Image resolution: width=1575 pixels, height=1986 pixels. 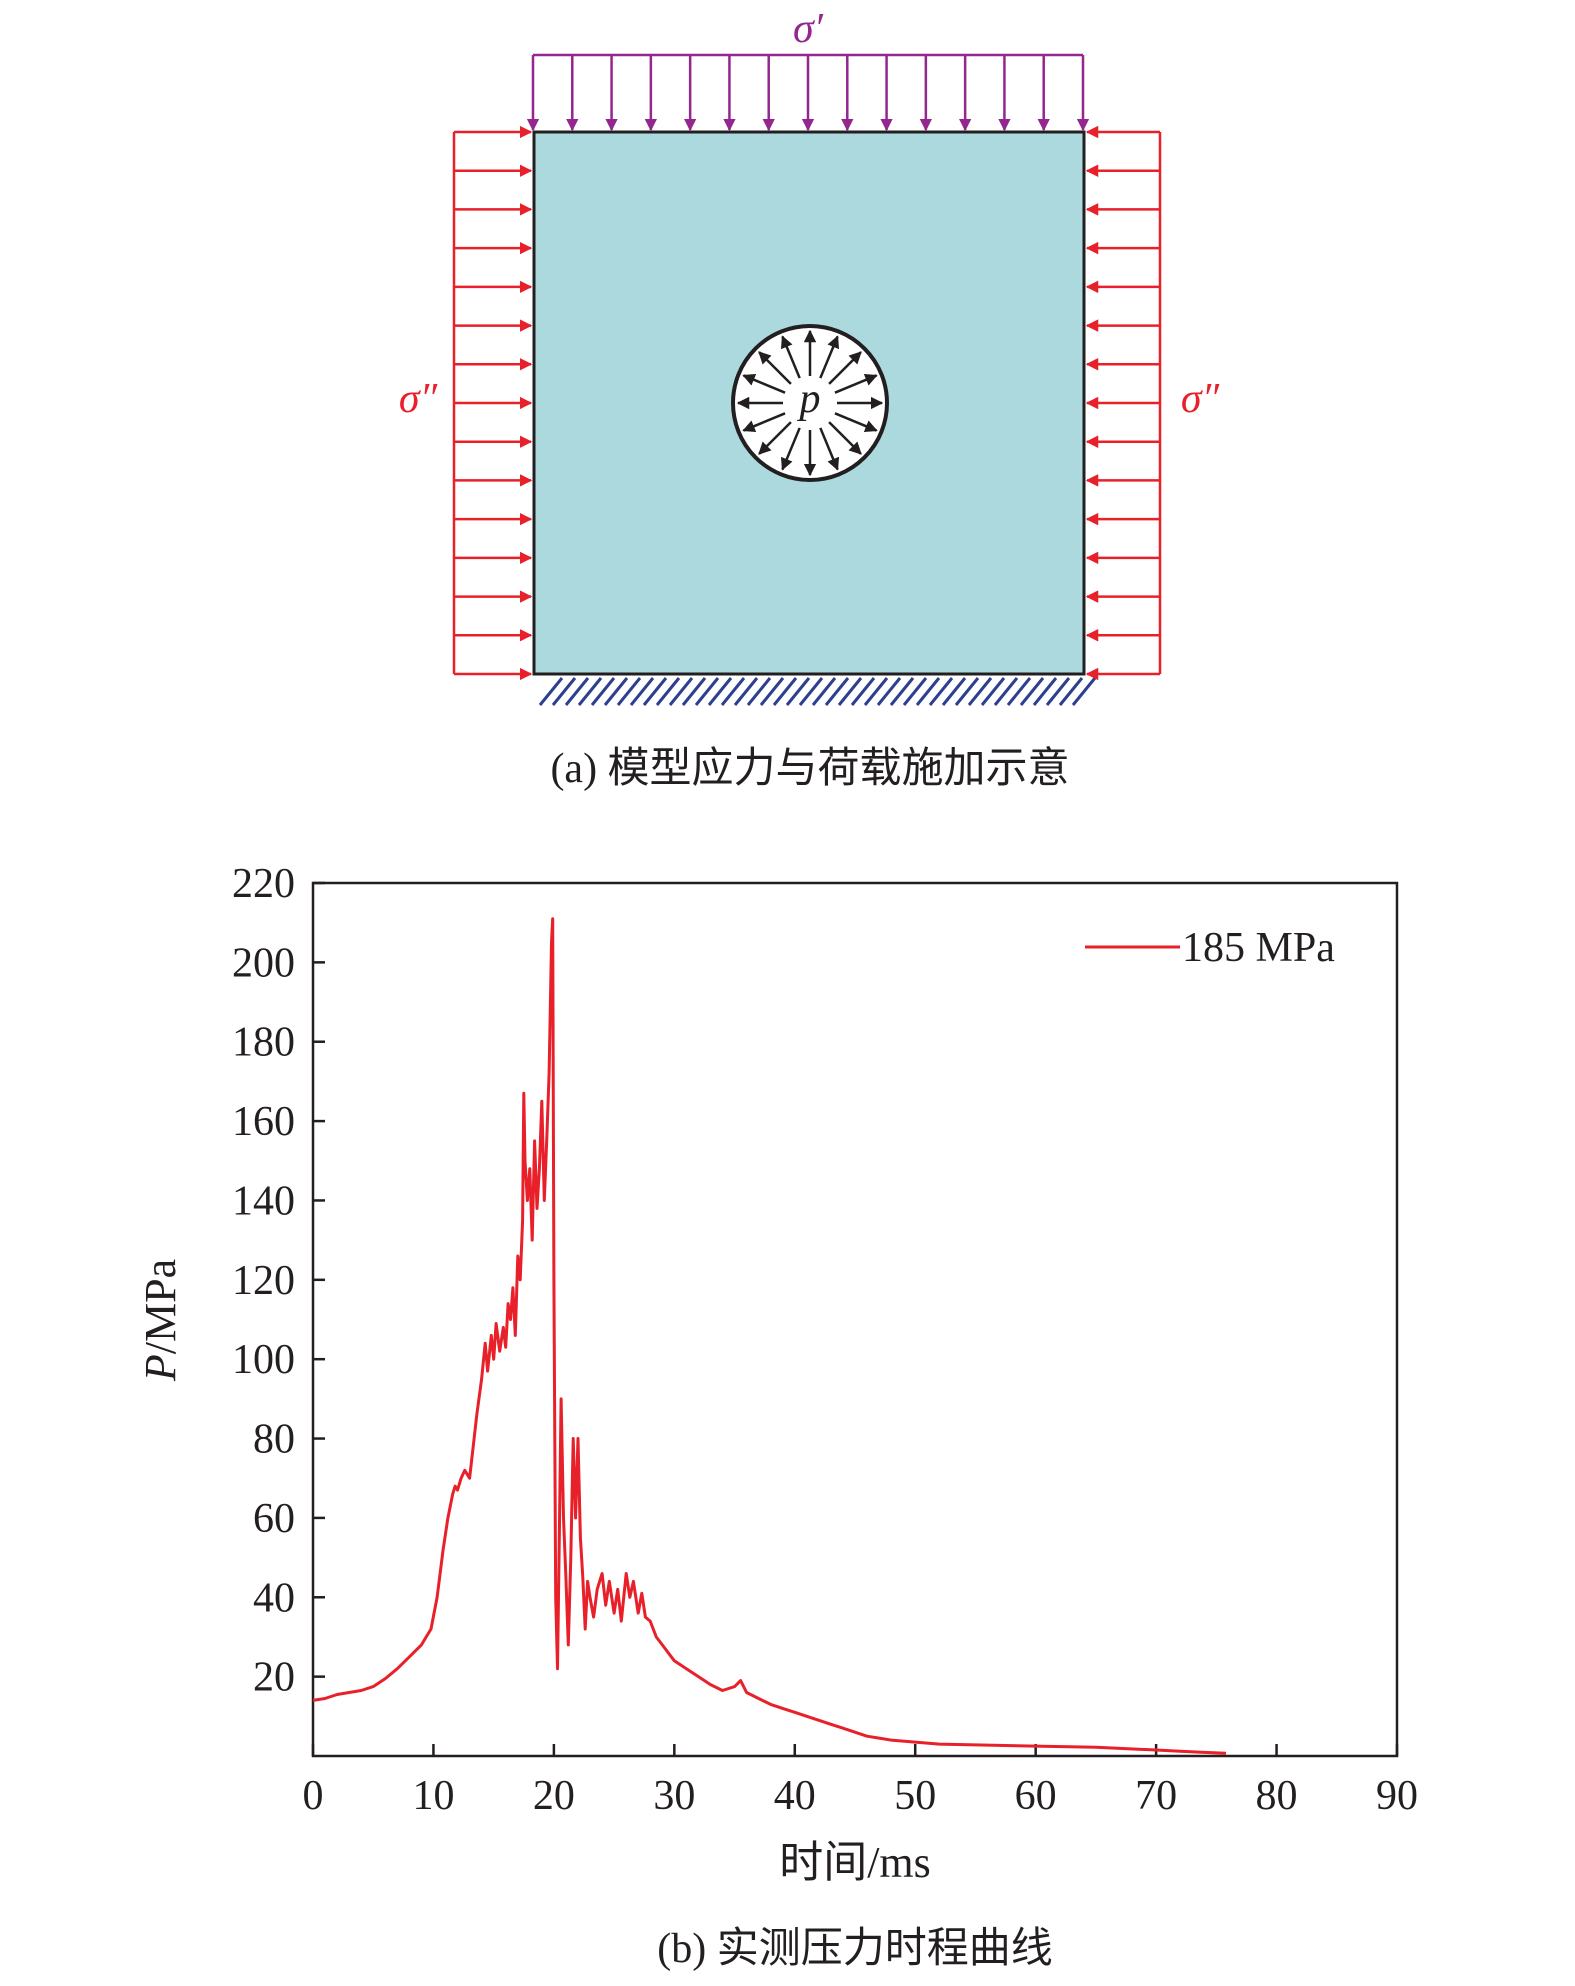 I want to click on y-tick-label: 40, so click(x=274, y=1598).